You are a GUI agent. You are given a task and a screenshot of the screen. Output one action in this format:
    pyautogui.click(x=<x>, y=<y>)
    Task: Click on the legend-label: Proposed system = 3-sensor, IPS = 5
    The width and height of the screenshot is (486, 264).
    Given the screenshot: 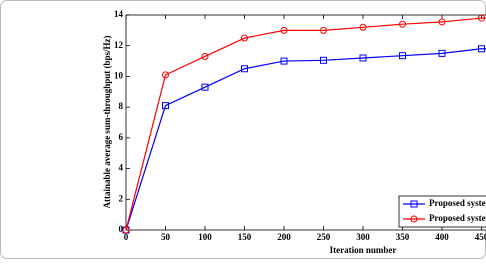 What is the action you would take?
    pyautogui.click(x=457, y=218)
    